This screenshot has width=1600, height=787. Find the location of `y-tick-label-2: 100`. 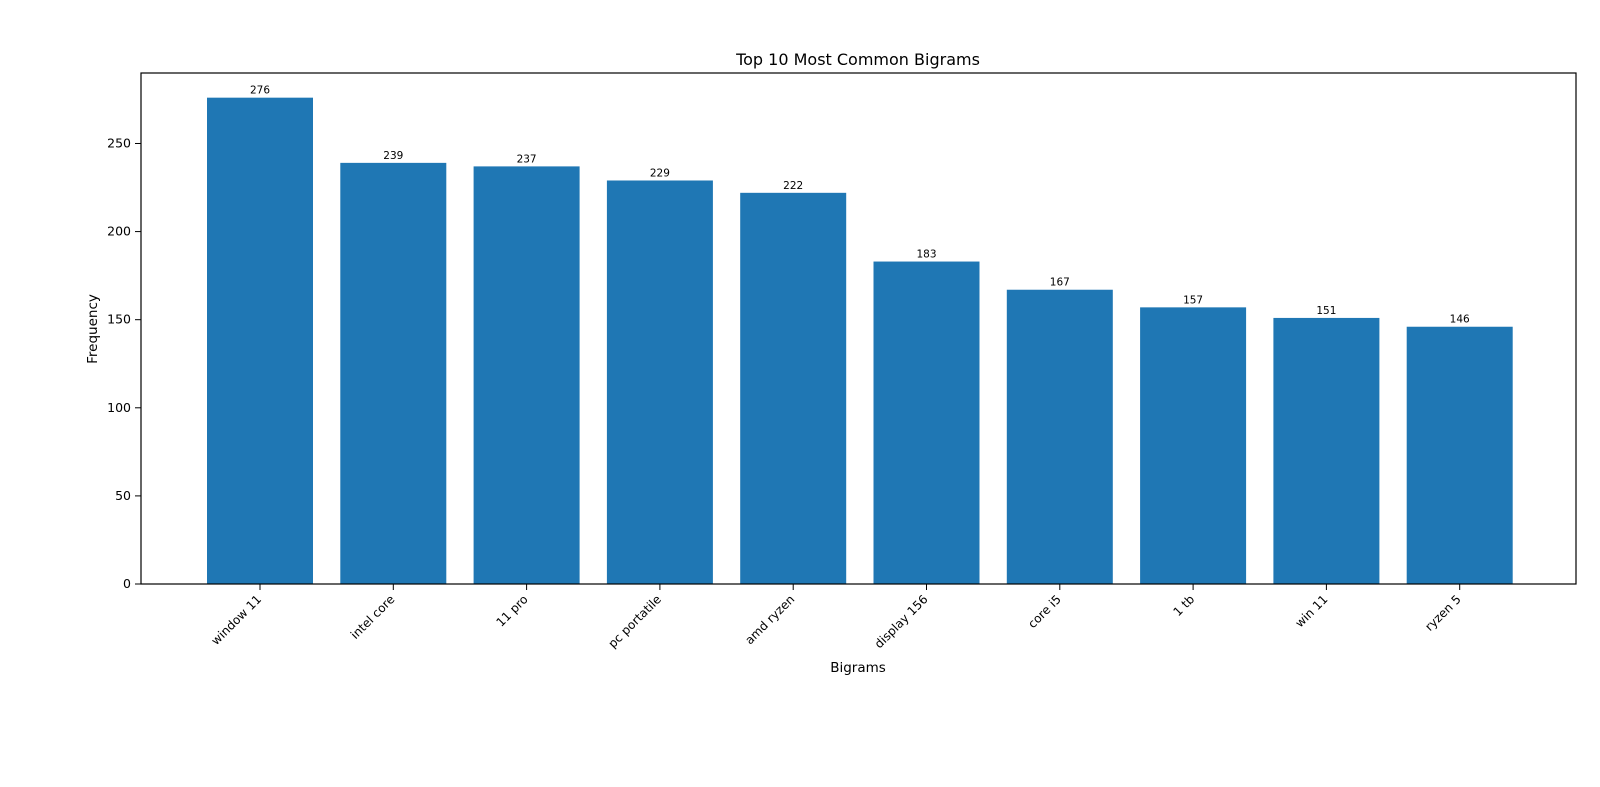

y-tick-label-2: 100 is located at coordinates (119, 407).